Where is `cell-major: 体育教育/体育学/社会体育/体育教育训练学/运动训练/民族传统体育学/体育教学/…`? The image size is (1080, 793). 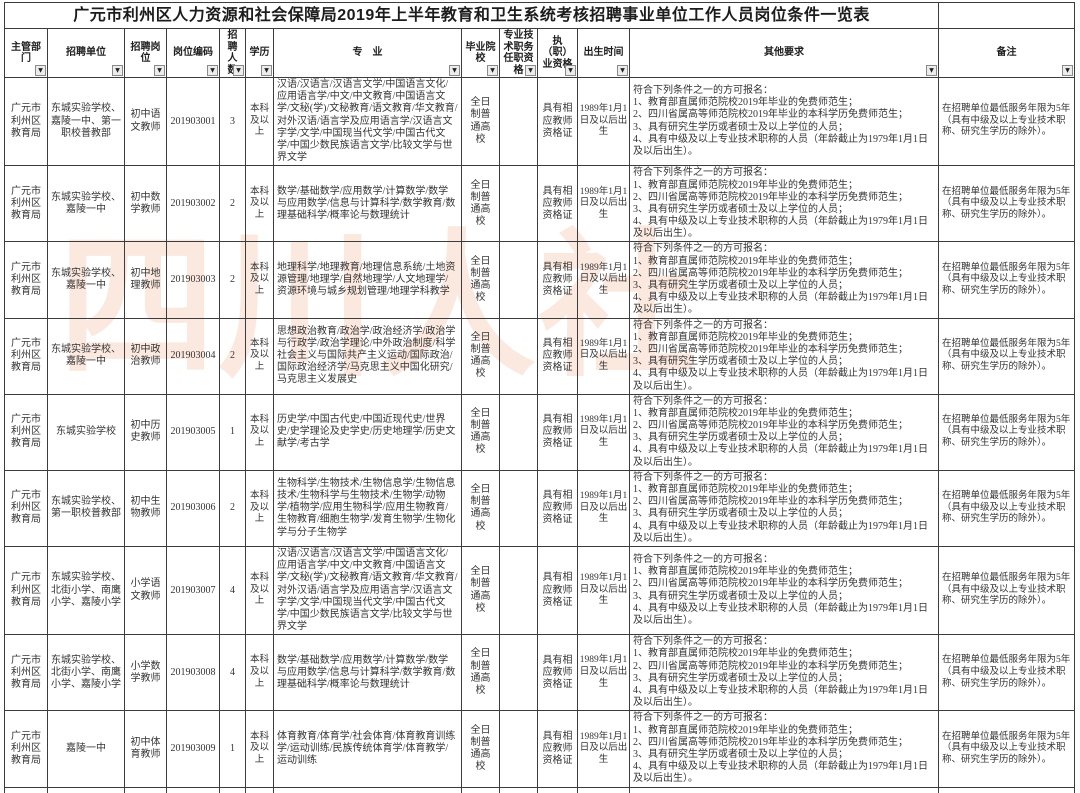
cell-major: 体育教育/体育学/社会体育/体育教育训练学/运动训练/民族传统体育学/体育教学/… is located at coordinates (367, 749).